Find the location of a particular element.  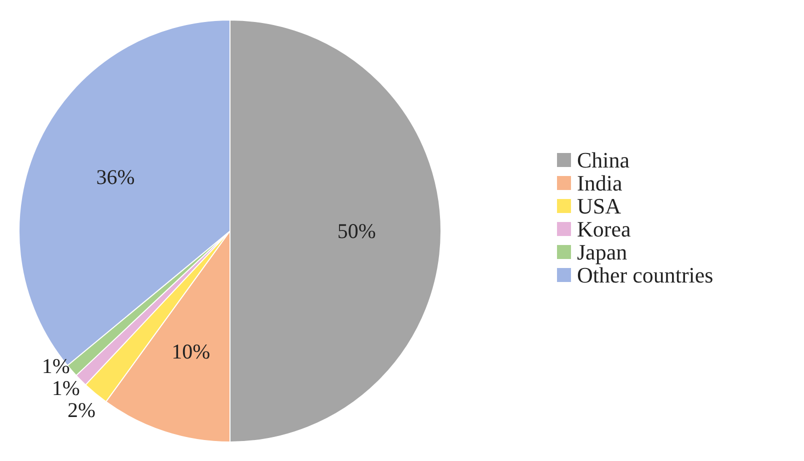

legend-label: China is located at coordinates (603, 160).